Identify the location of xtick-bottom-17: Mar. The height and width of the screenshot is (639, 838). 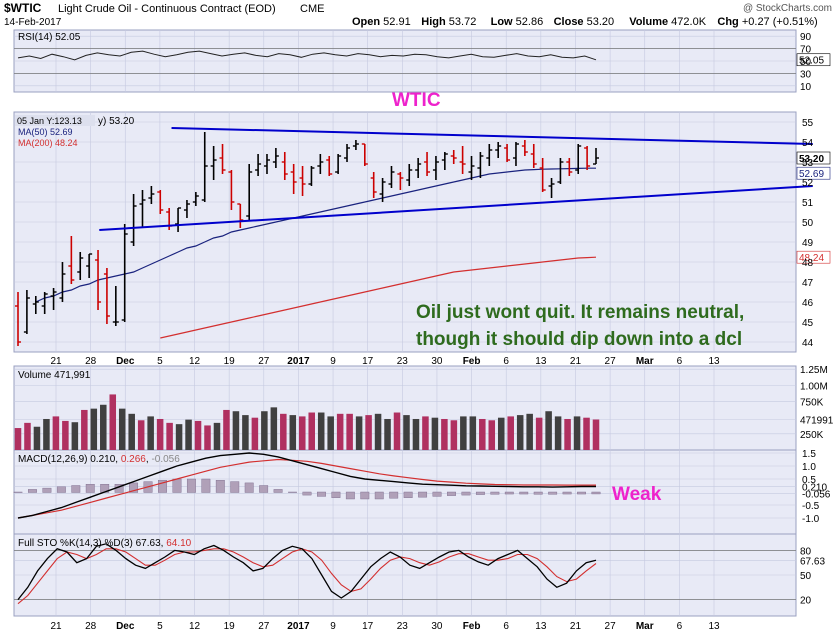
(645, 626).